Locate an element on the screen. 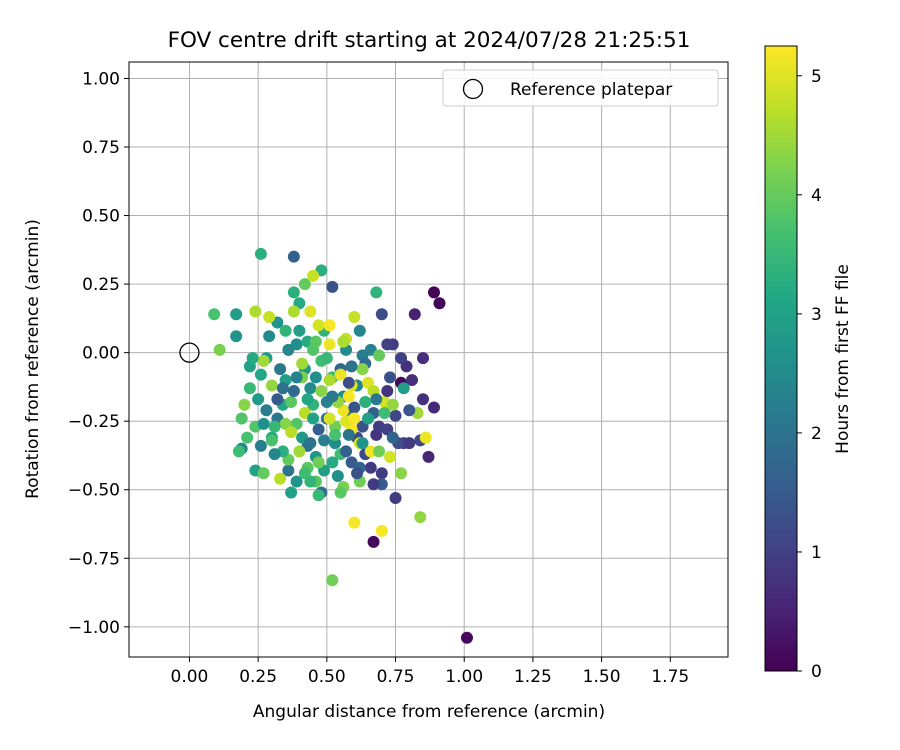 The image size is (900, 750). reference-platepar-marker is located at coordinates (189, 352).